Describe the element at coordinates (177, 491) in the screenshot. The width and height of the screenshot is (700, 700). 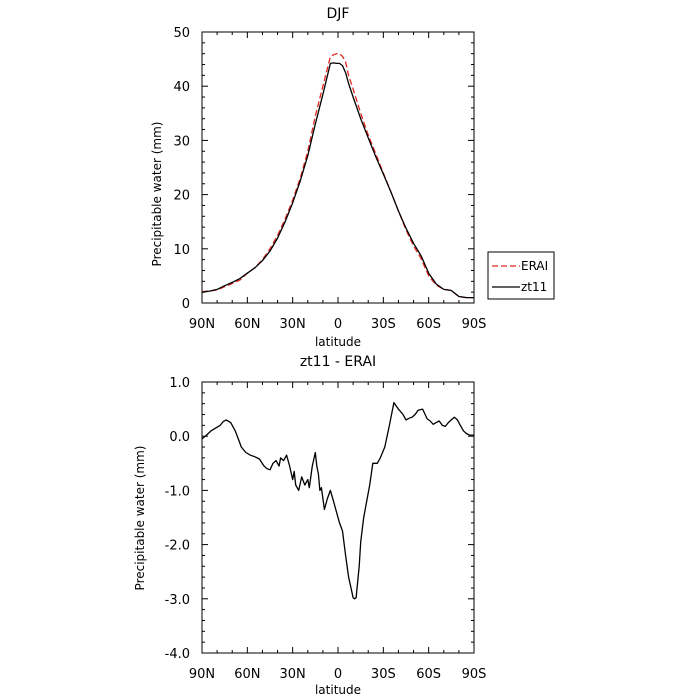
I see `y-tick-label: -1.0` at that location.